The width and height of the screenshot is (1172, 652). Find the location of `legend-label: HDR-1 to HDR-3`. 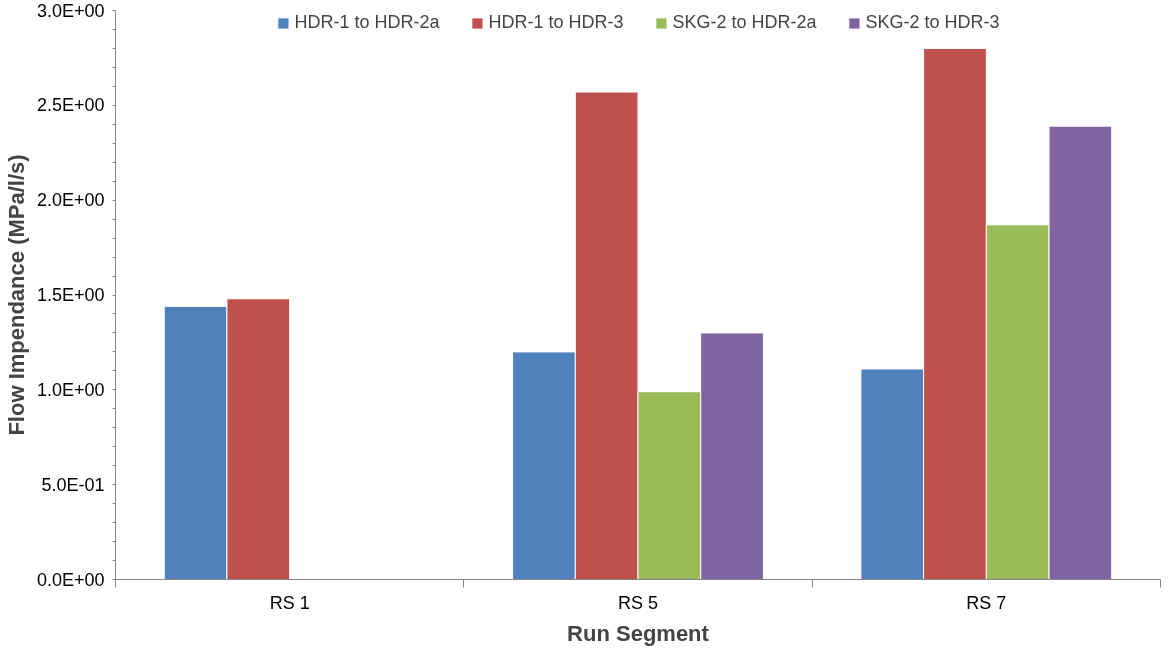

legend-label: HDR-1 to HDR-3 is located at coordinates (556, 22).